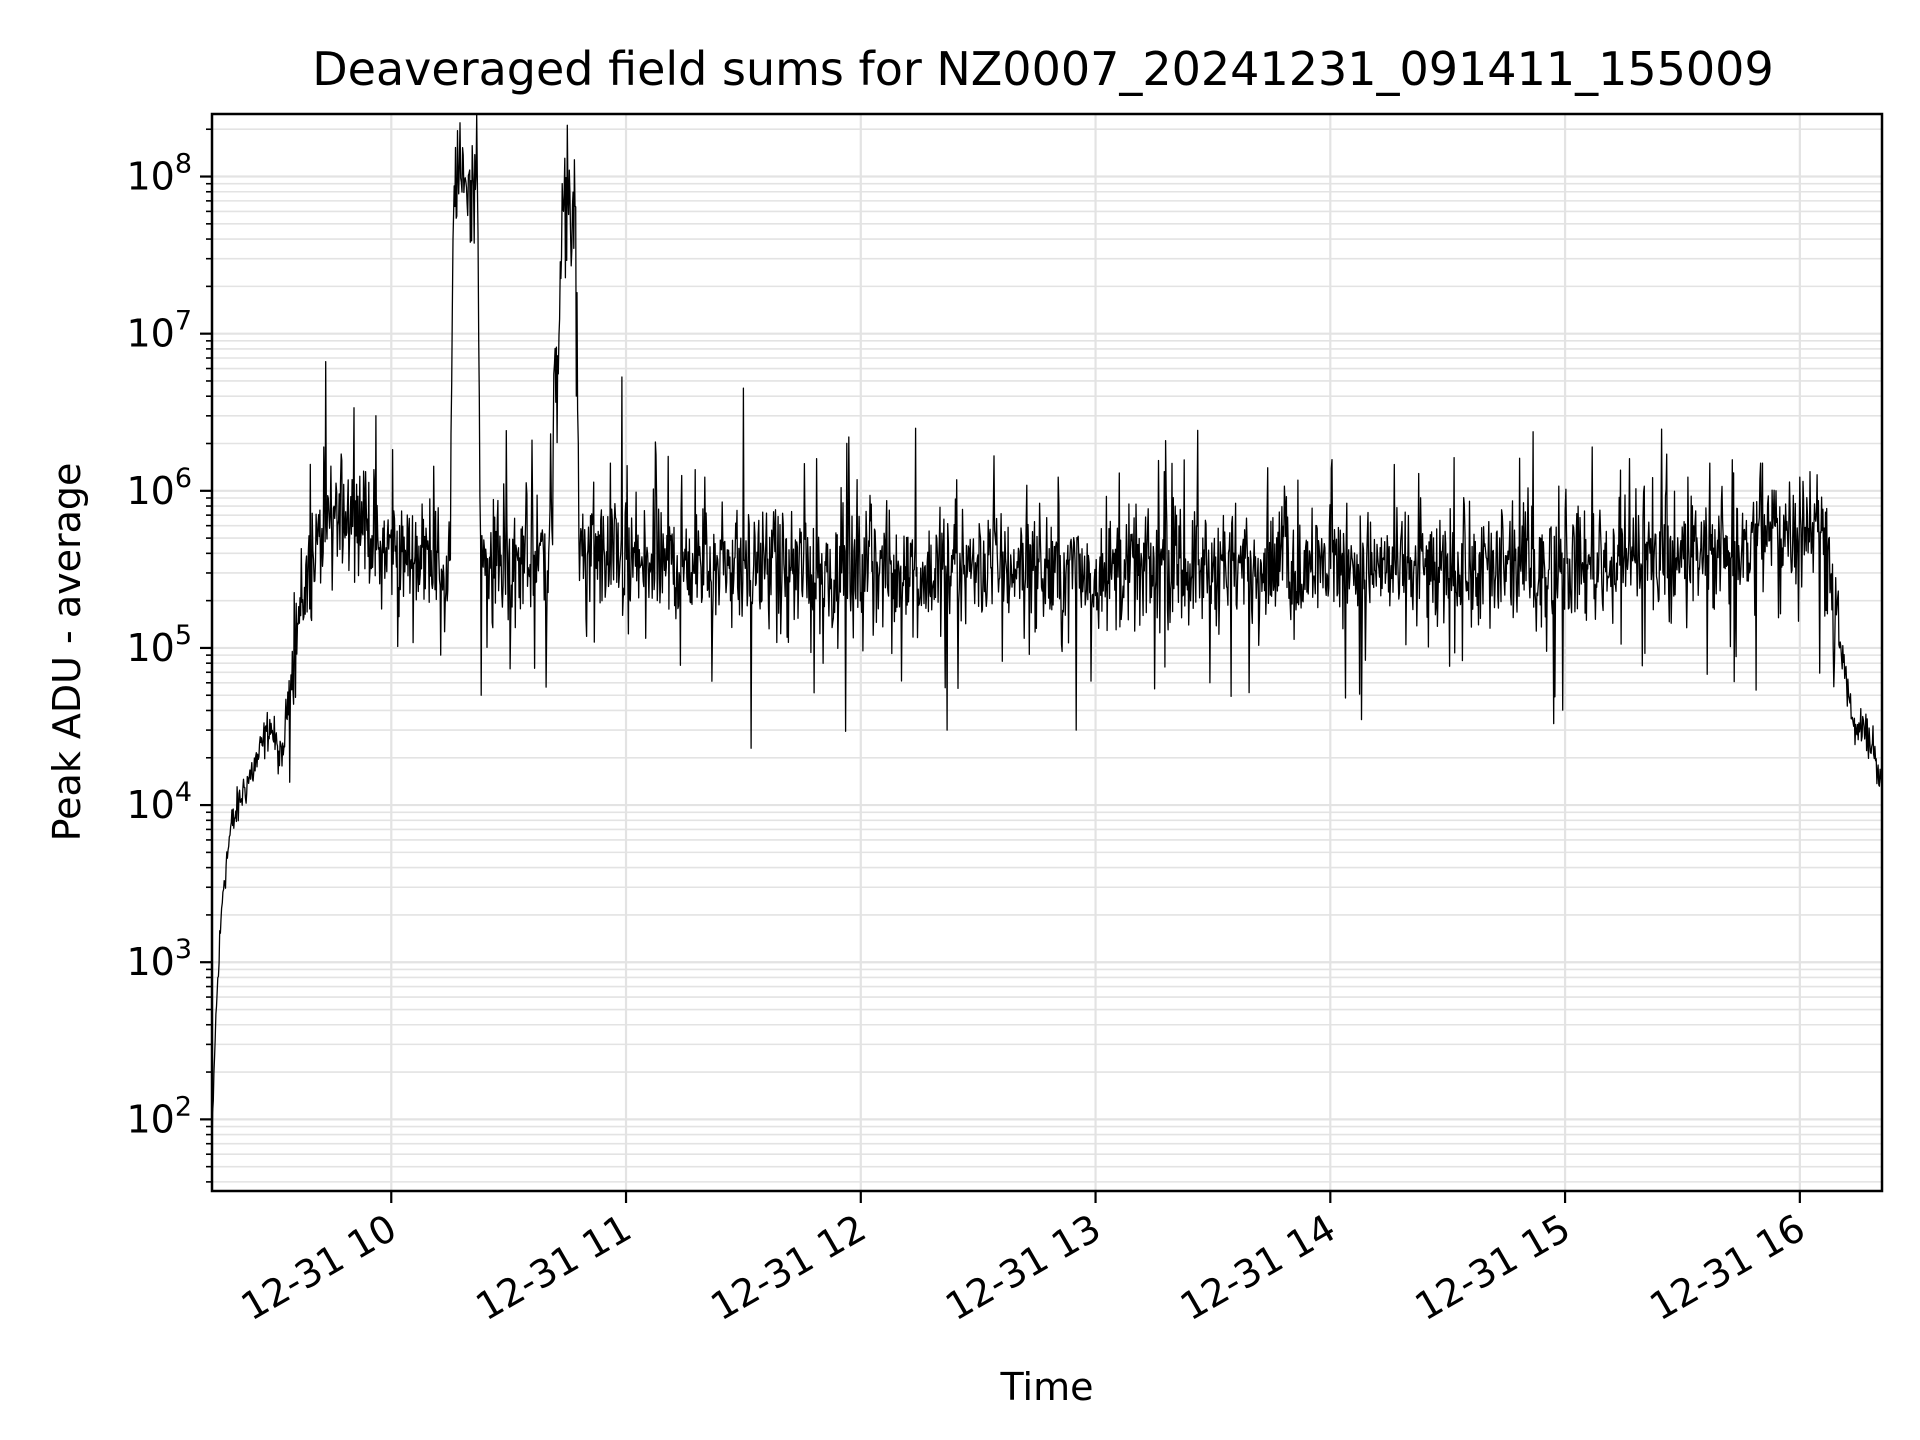  Describe the element at coordinates (1047, 1387) in the screenshot. I see `x-axis-label: Time` at that location.